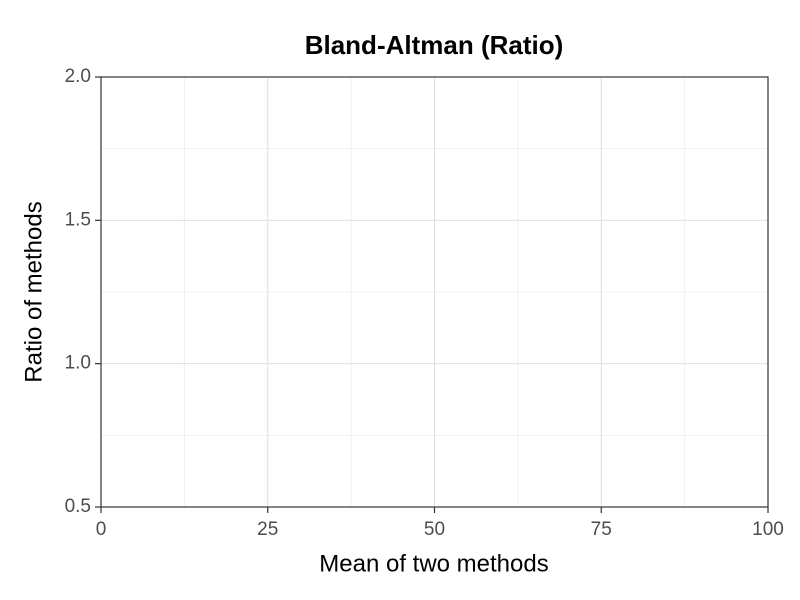 The width and height of the screenshot is (800, 600). What do you see at coordinates (101, 529) in the screenshot?
I see `x-tick-label: 0` at bounding box center [101, 529].